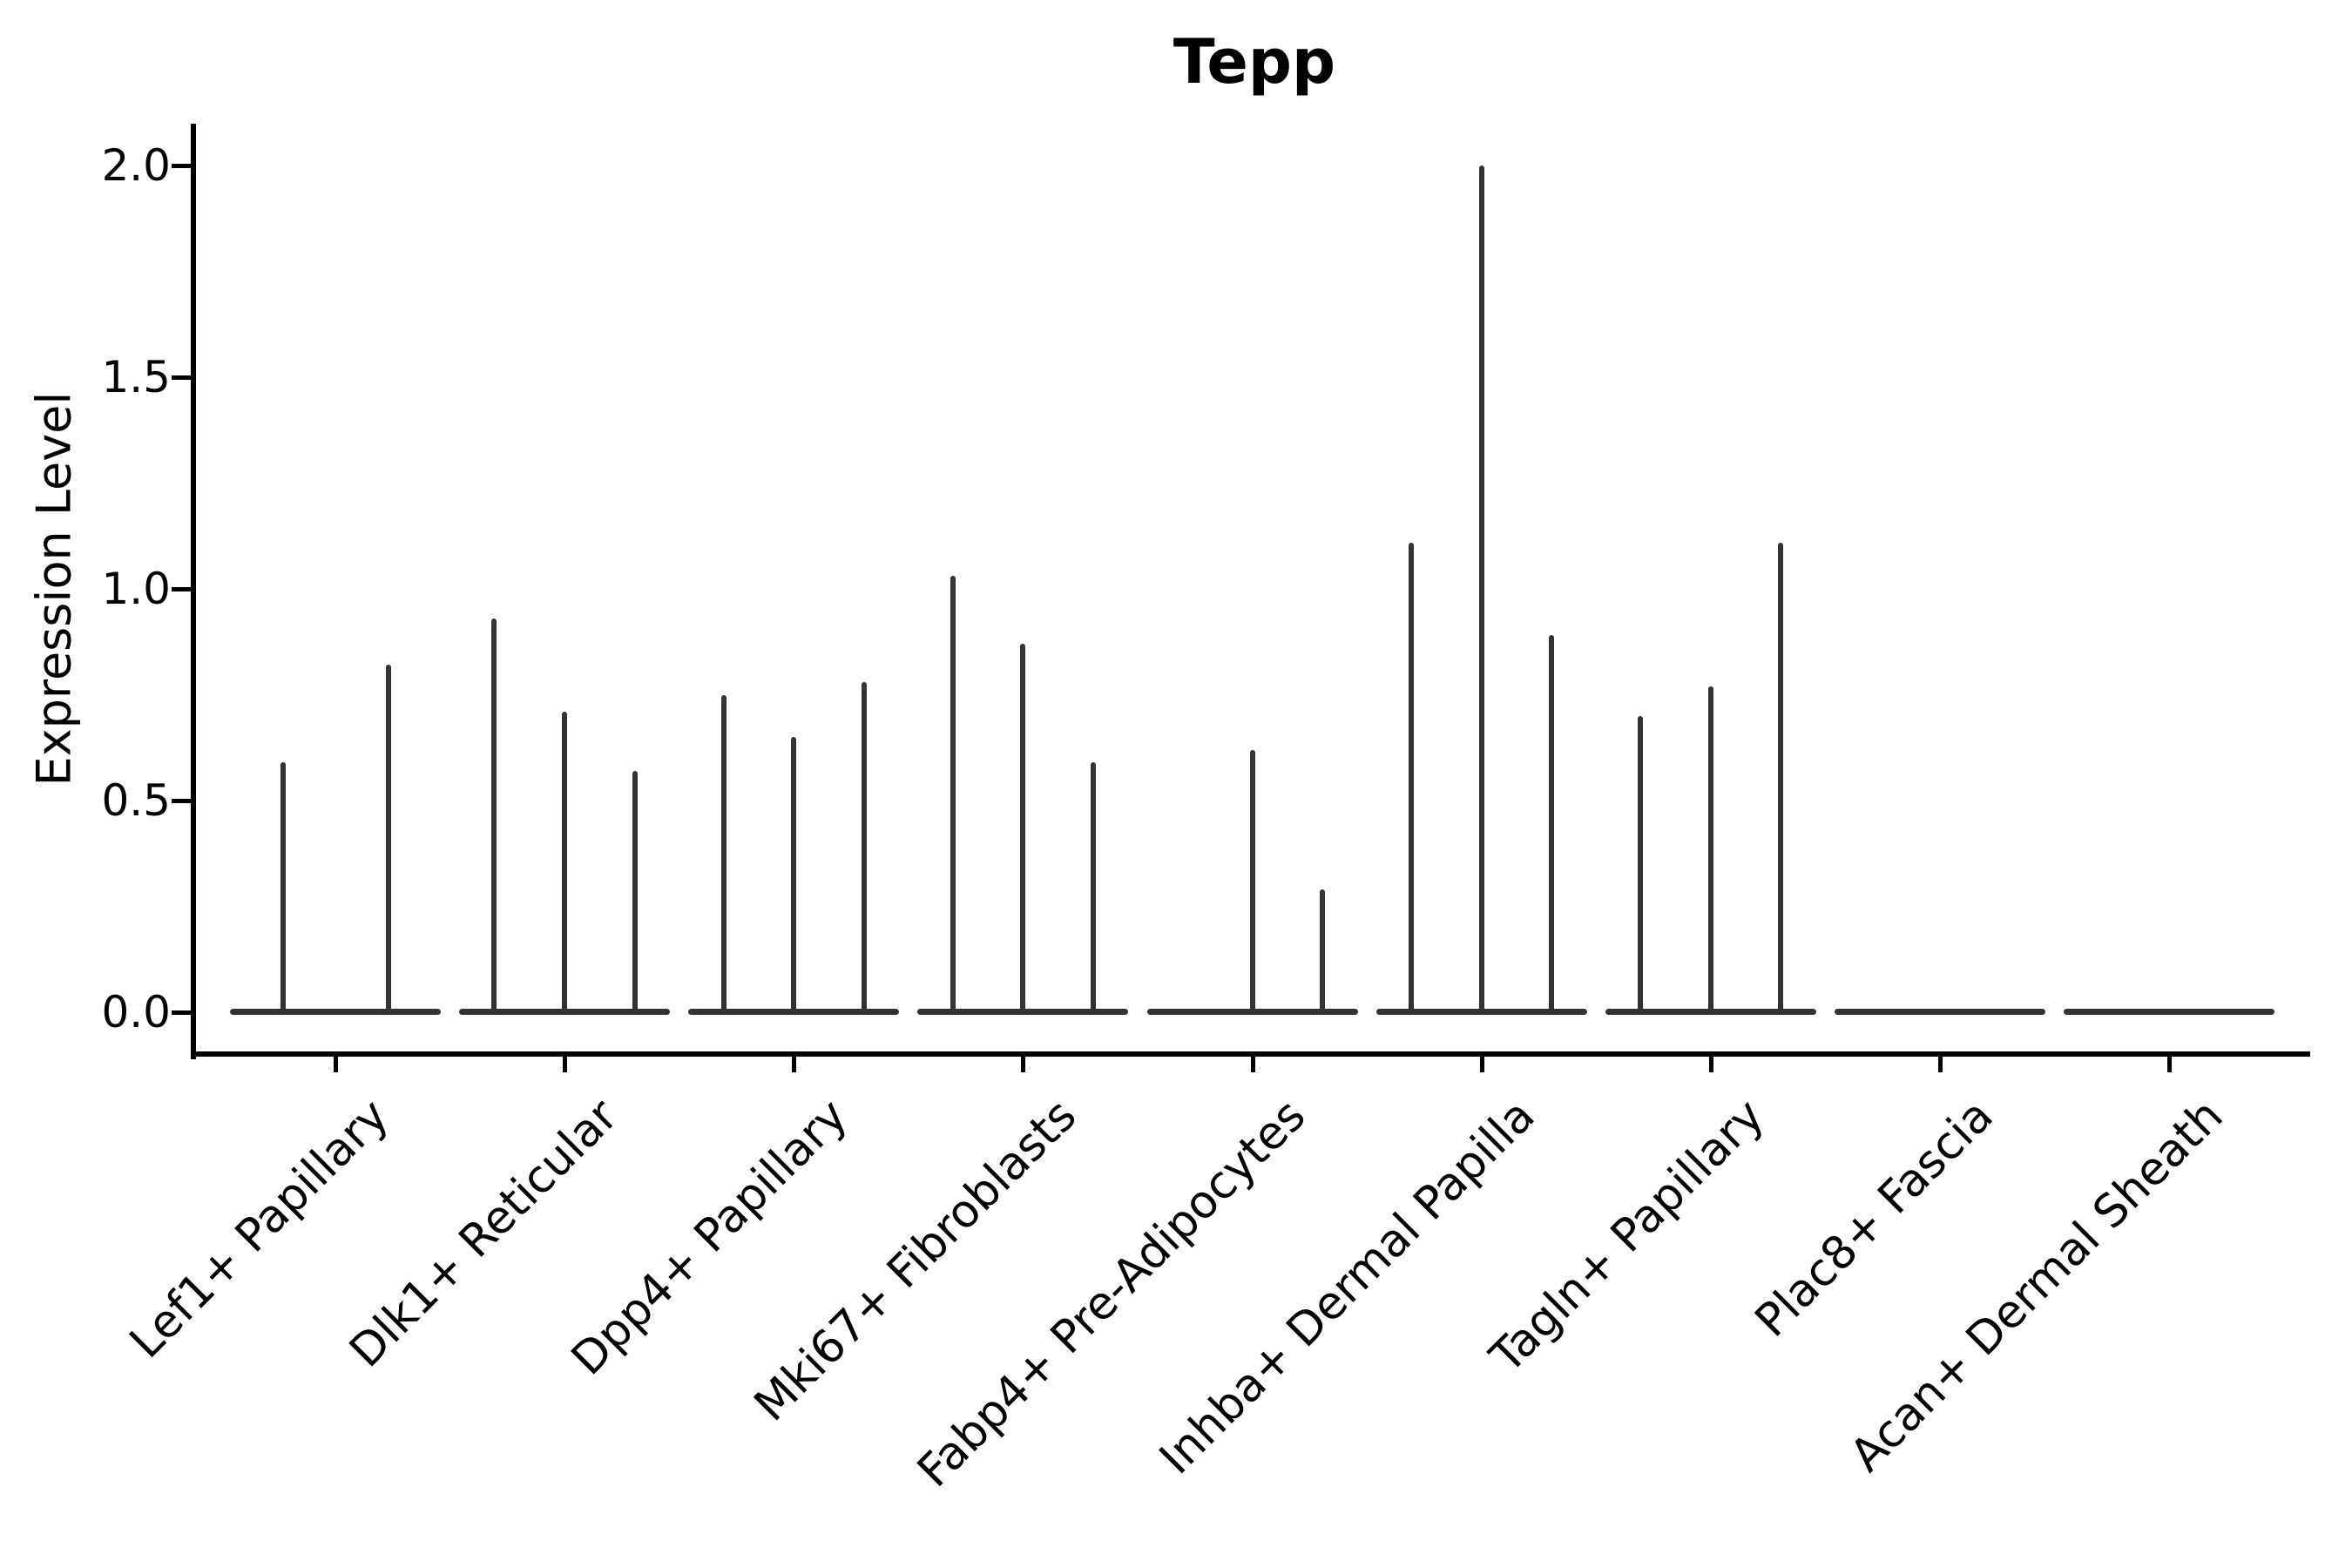  Describe the element at coordinates (2037, 1286) in the screenshot. I see `x-tick-label: Acan+ Dermal Sheath` at that location.